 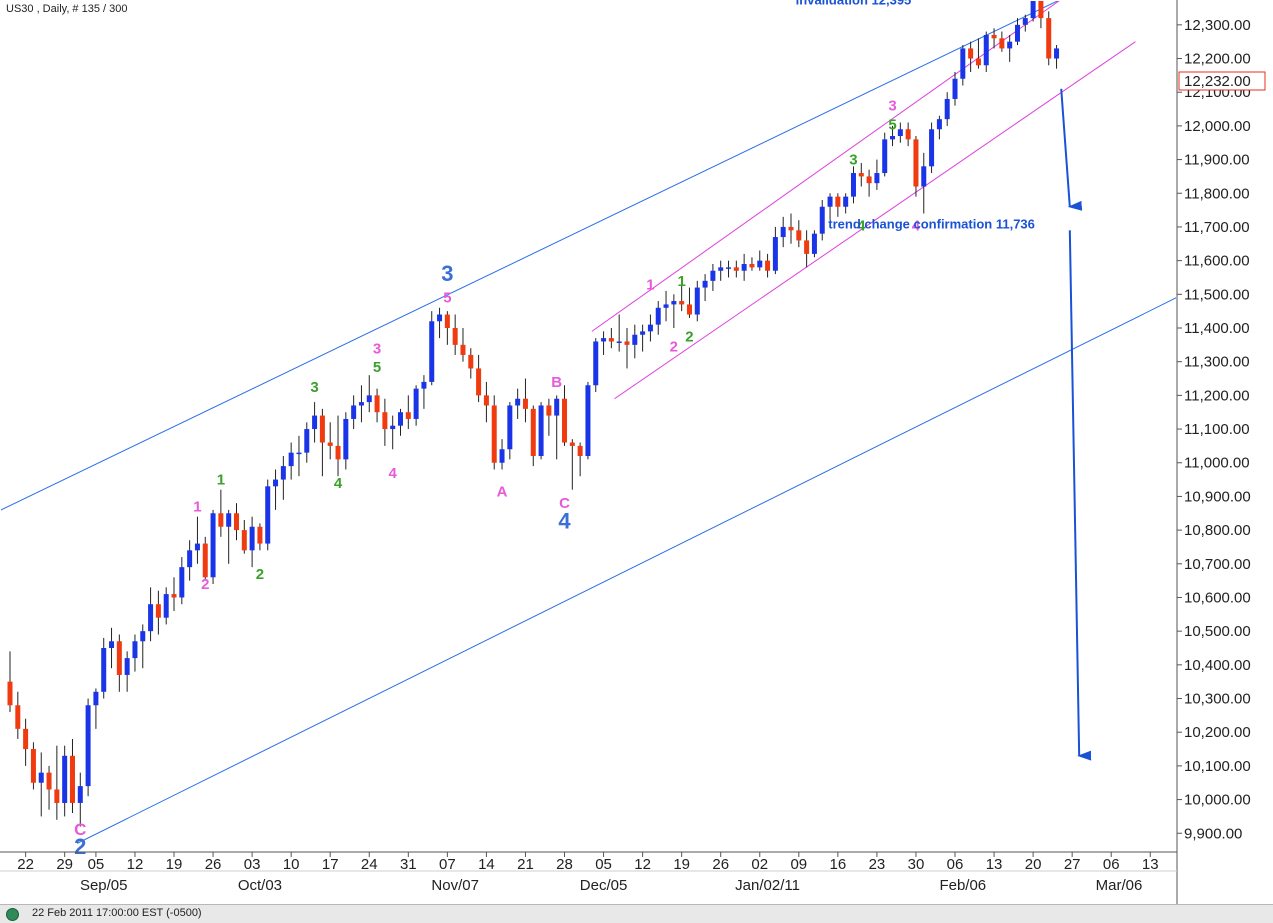 What do you see at coordinates (838, 864) in the screenshot?
I see `time-tick-label: 16` at bounding box center [838, 864].